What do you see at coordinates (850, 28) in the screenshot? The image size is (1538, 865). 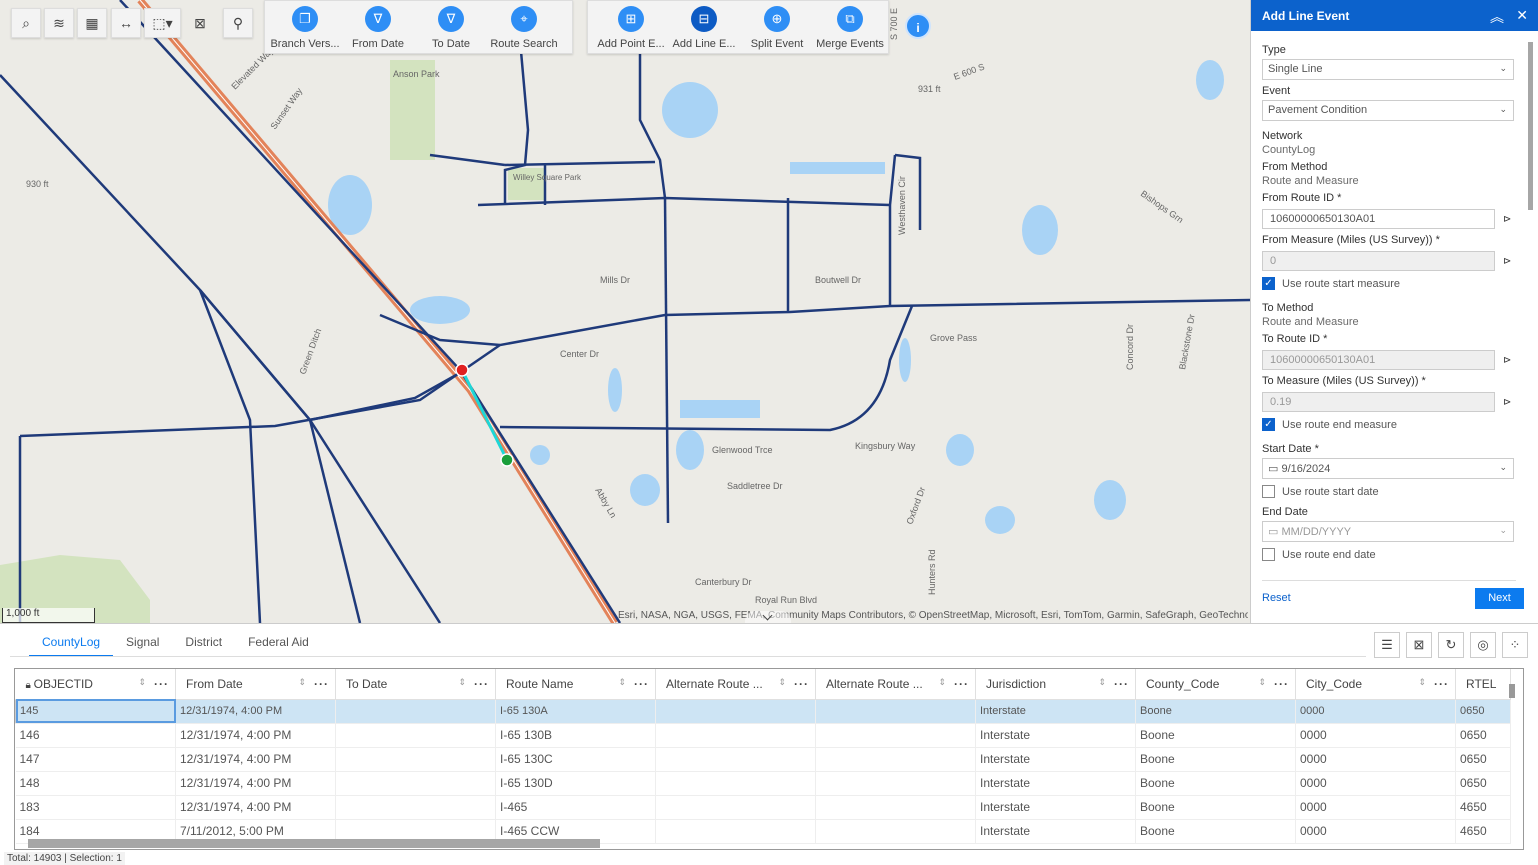 I see `merge-events-button: ⧉ Merge Events` at bounding box center [850, 28].